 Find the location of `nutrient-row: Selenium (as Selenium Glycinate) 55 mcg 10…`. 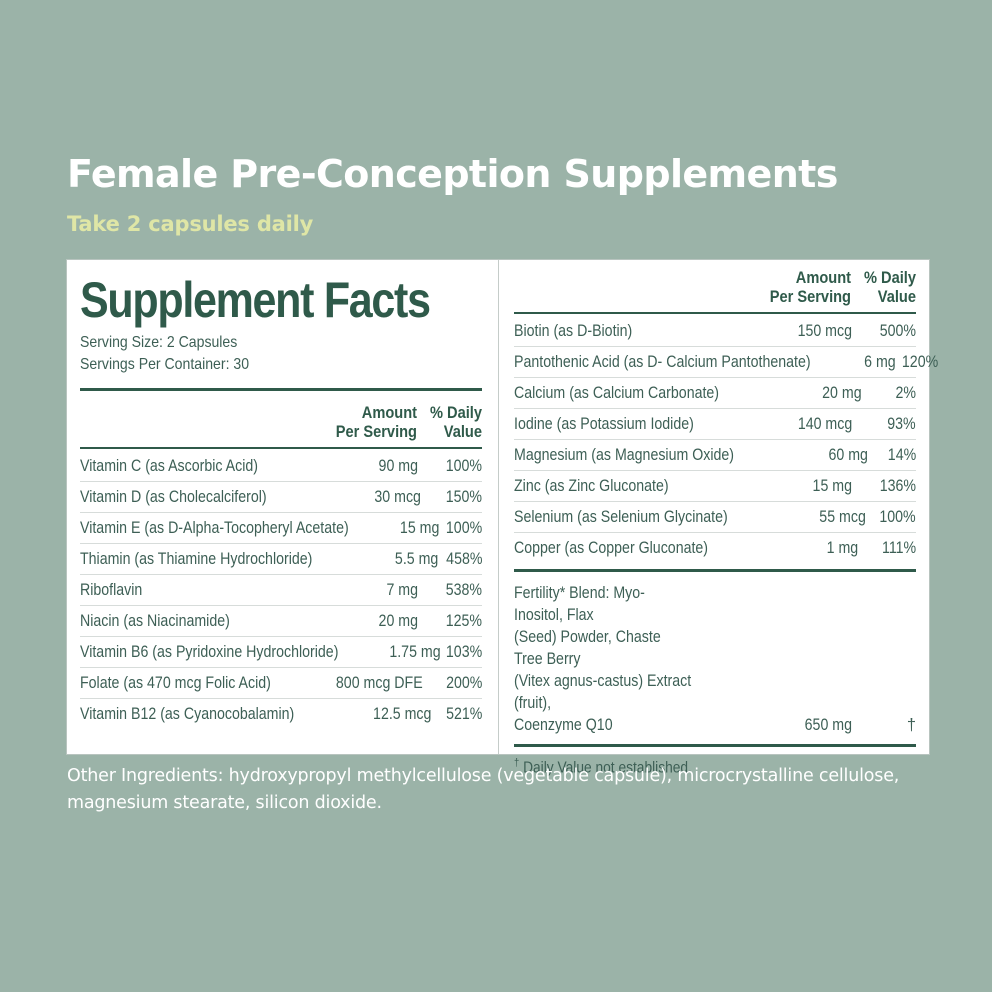

nutrient-row: Selenium (as Selenium Glycinate) 55 mcg 10… is located at coordinates (715, 517).